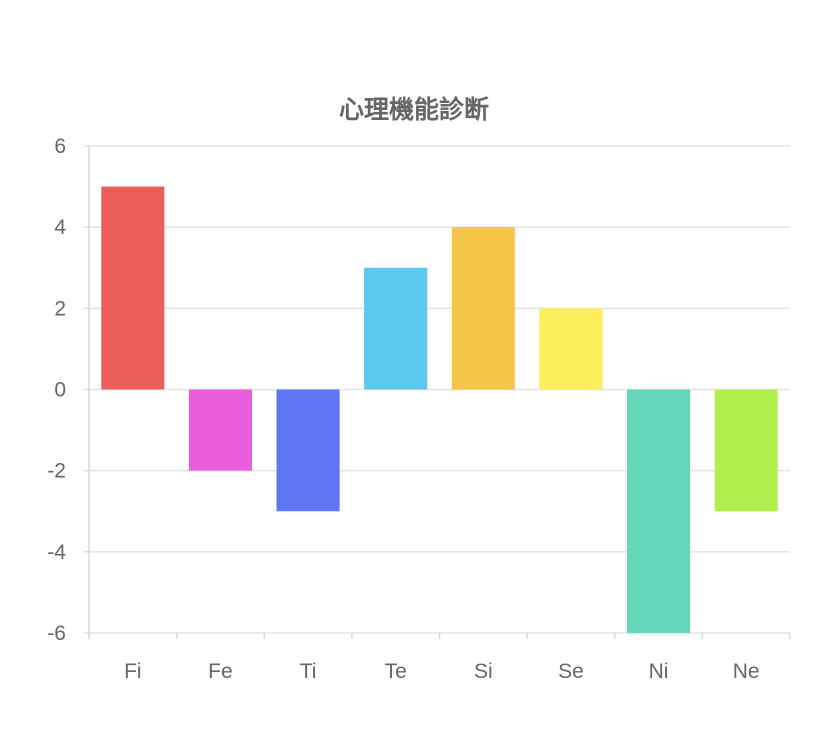 This screenshot has height=730, width=828. I want to click on bar-se, so click(571, 349).